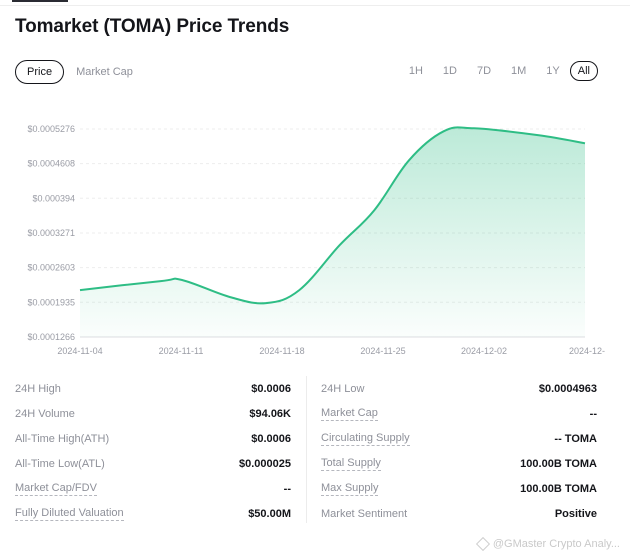 Image resolution: width=630 pixels, height=557 pixels. I want to click on stat-label-tooltip: Total Supply, so click(351, 463).